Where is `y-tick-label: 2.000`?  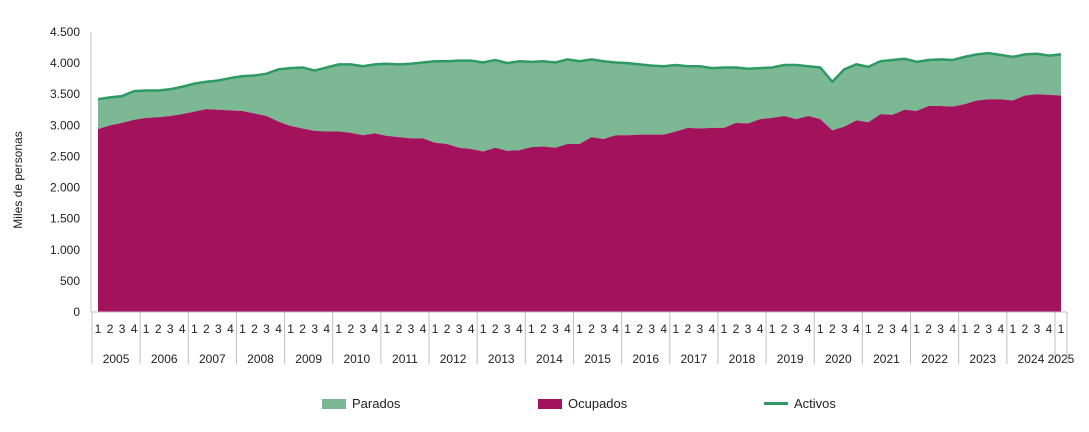 y-tick-label: 2.000 is located at coordinates (65, 188).